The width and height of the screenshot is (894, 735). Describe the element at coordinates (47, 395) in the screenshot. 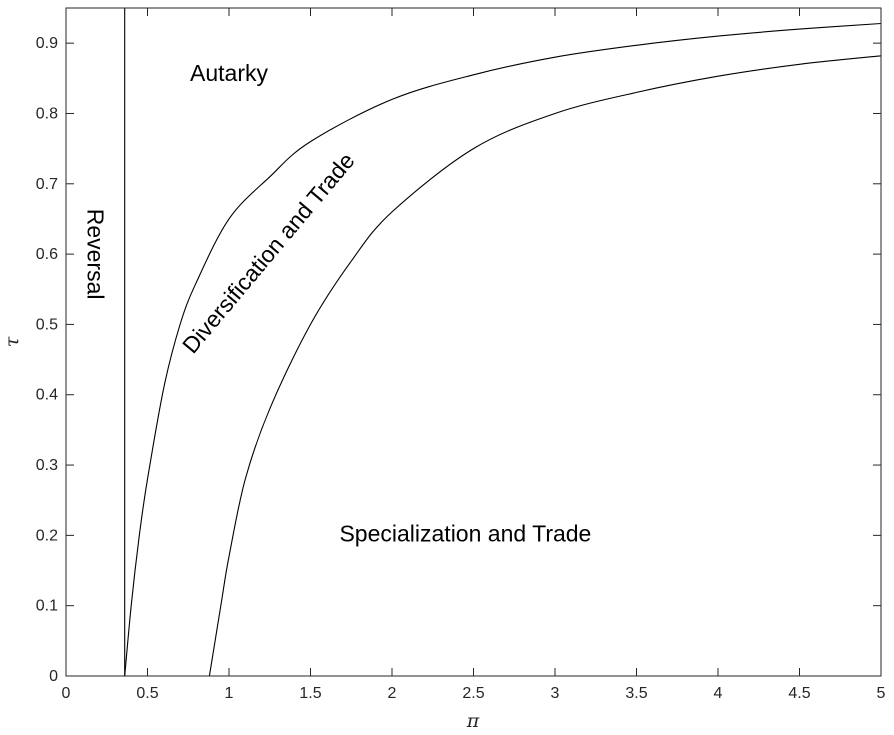

I see `y-tick-label: 0.4` at that location.